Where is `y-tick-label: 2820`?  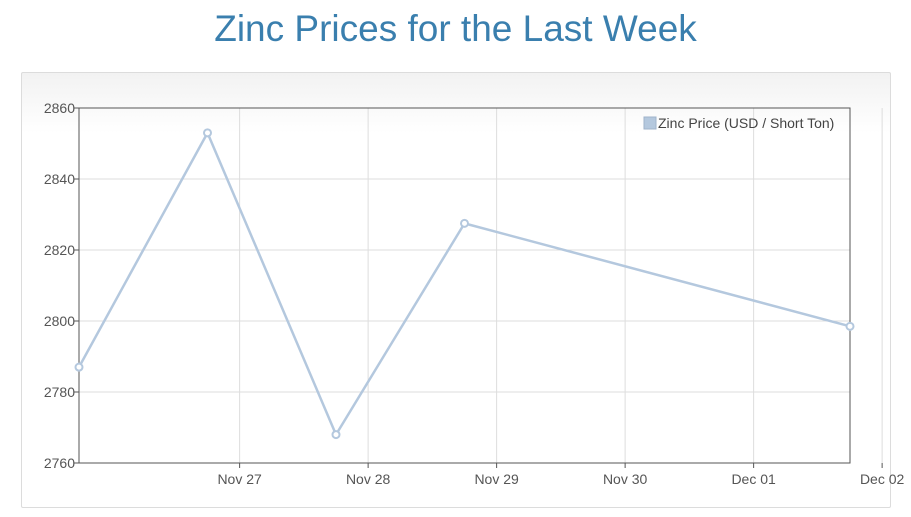 y-tick-label: 2820 is located at coordinates (59, 250).